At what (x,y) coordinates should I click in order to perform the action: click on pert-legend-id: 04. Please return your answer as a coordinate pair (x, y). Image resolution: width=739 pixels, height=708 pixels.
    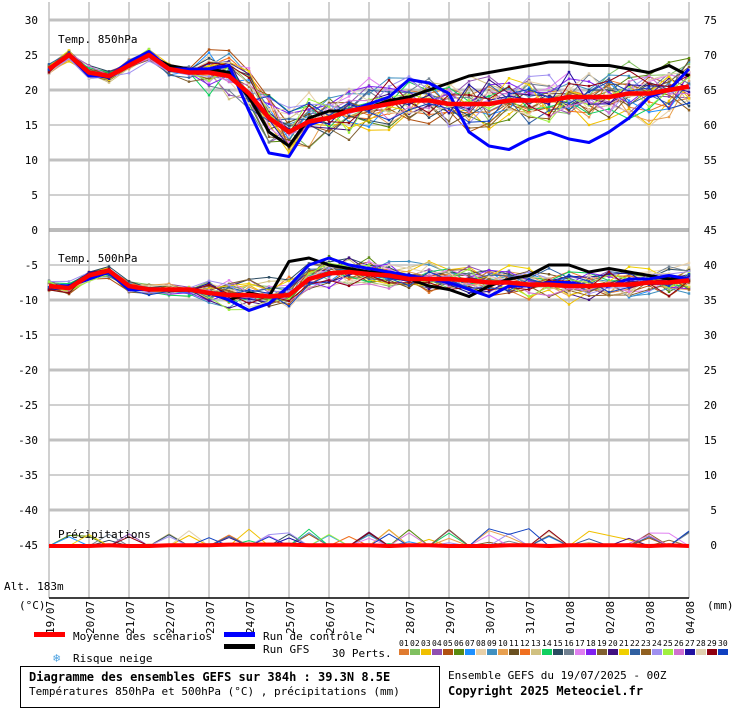
    Looking at the image, I should click on (437, 643).